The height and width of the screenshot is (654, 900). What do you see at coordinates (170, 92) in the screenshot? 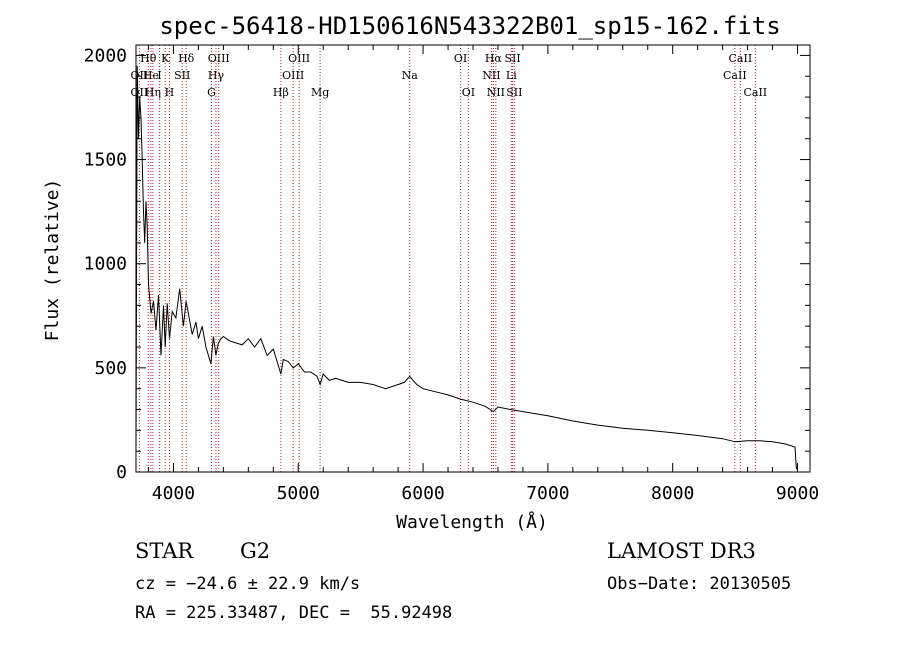
I see `spectral-line-label: H` at bounding box center [170, 92].